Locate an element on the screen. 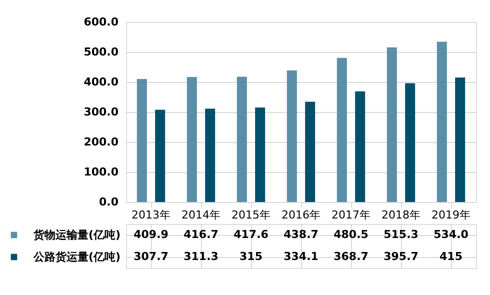 The height and width of the screenshot is (295, 490). legend-label: 货物运输量(亿吨) is located at coordinates (76, 235).